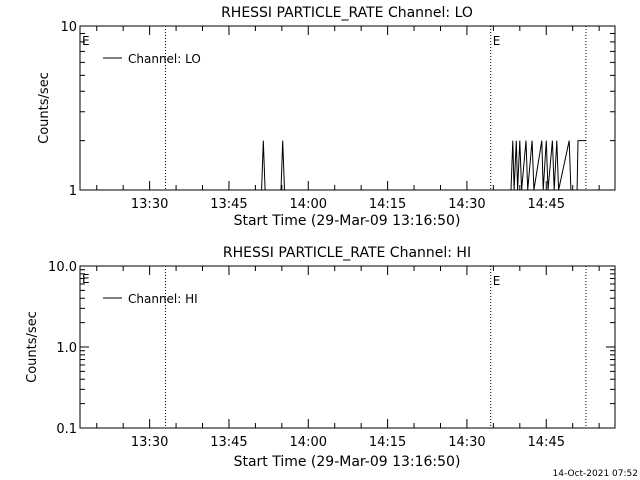 The image size is (640, 480). Describe the element at coordinates (73, 191) in the screenshot. I see `y-tick-label: 1` at that location.